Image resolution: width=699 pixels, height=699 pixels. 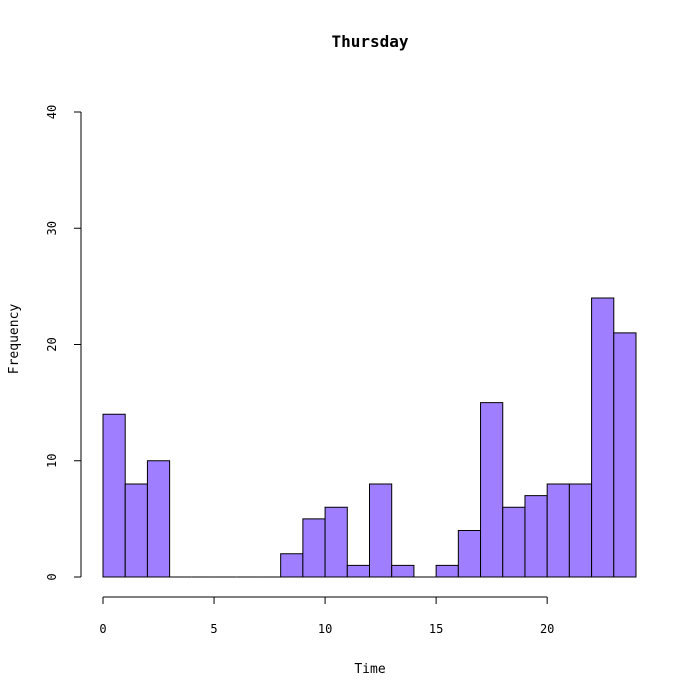 I want to click on y-axis-label: Frequency, so click(x=14, y=339).